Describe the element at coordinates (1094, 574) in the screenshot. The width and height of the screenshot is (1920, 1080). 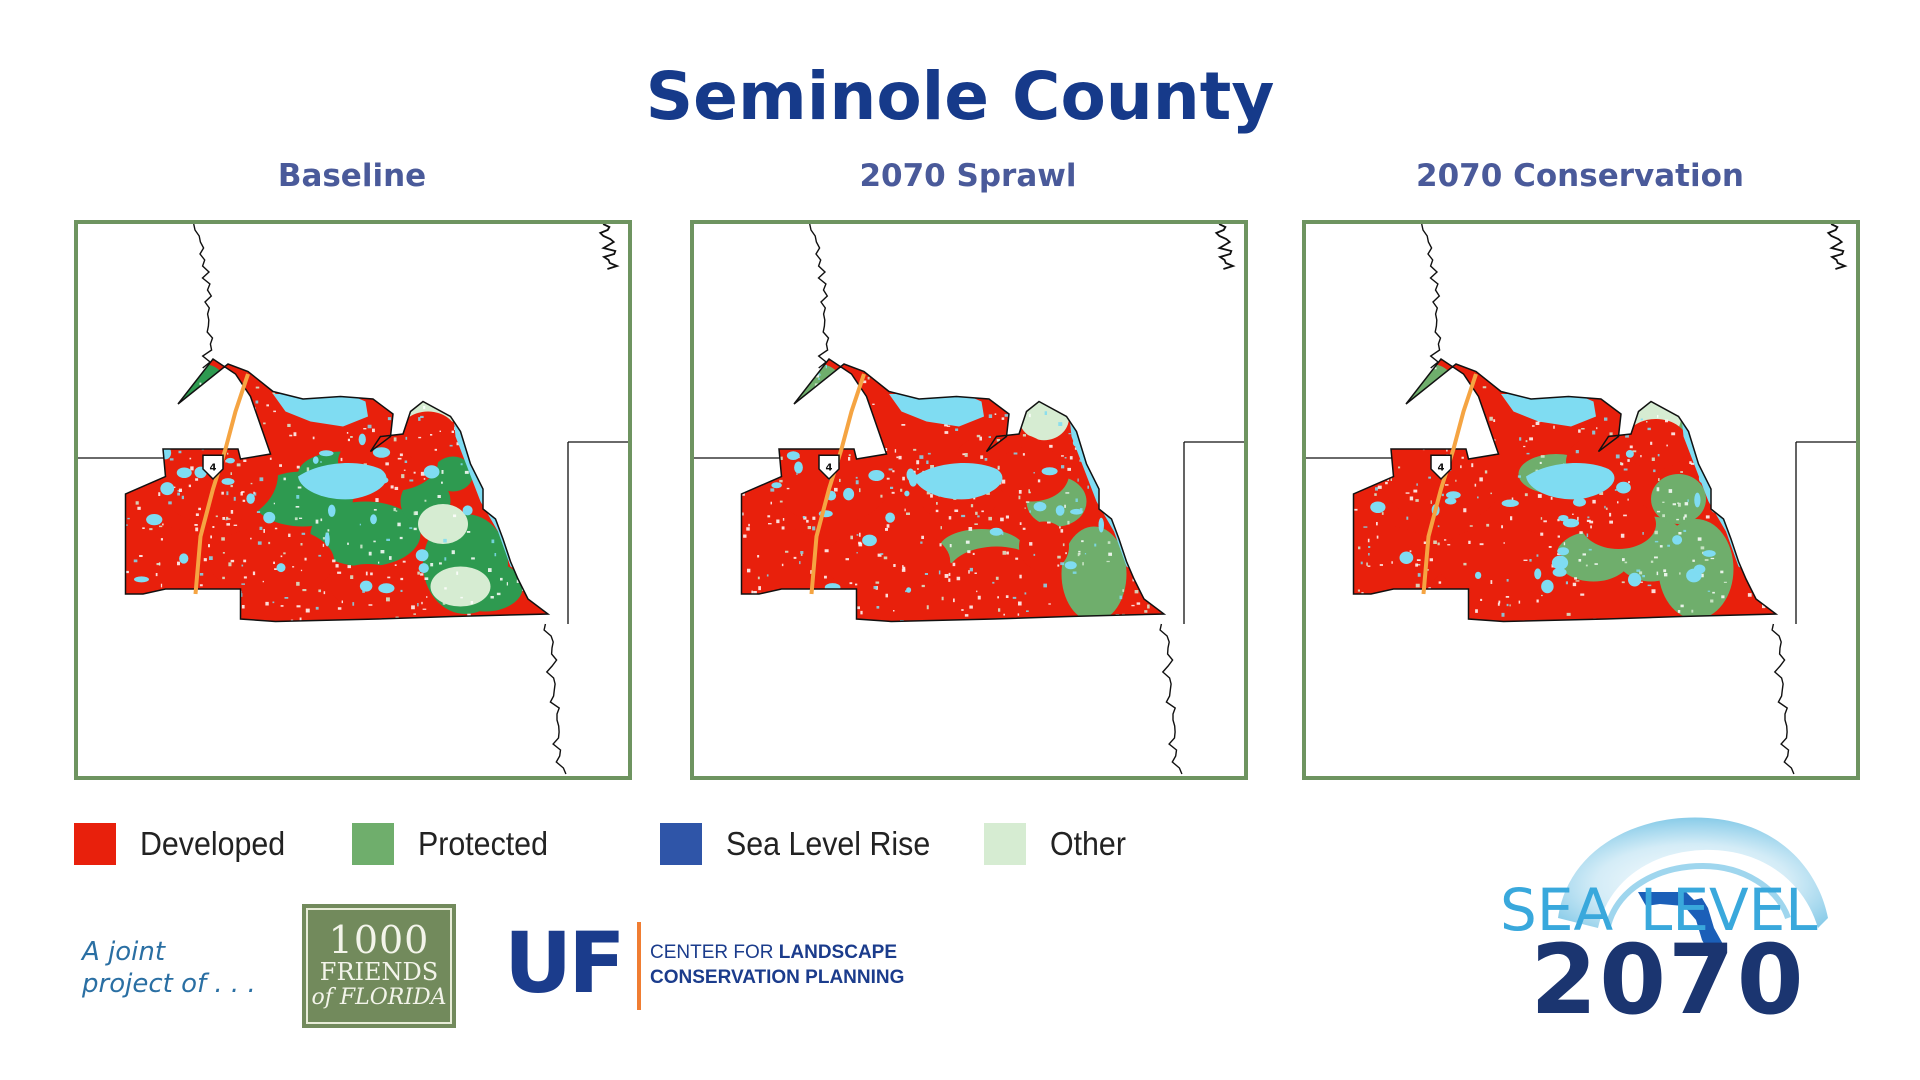
I see `protected-area` at that location.